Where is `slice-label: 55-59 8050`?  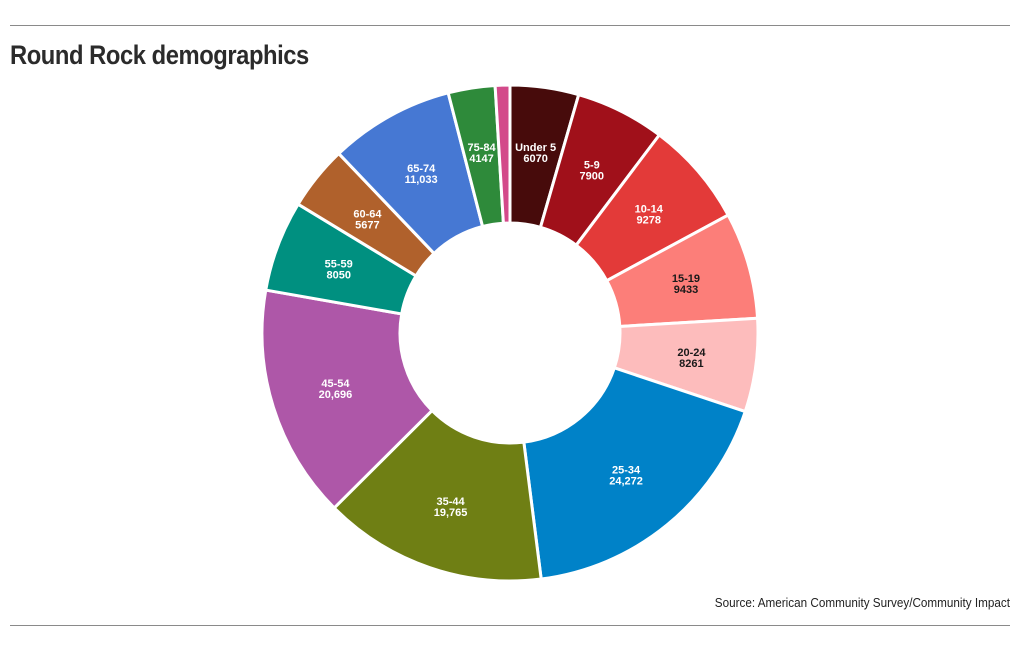 slice-label: 55-59 8050 is located at coordinates (339, 270).